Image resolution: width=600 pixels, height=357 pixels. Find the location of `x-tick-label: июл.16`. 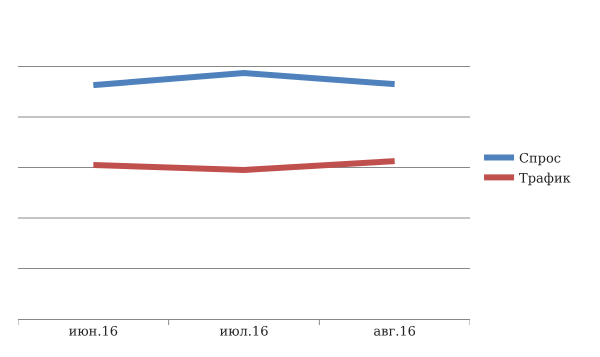

x-tick-label: июл.16 is located at coordinates (244, 332).